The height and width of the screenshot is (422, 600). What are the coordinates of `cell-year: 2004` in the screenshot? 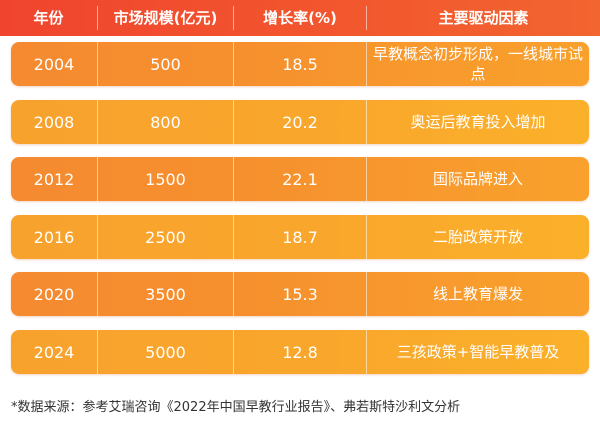 It's located at (54, 64).